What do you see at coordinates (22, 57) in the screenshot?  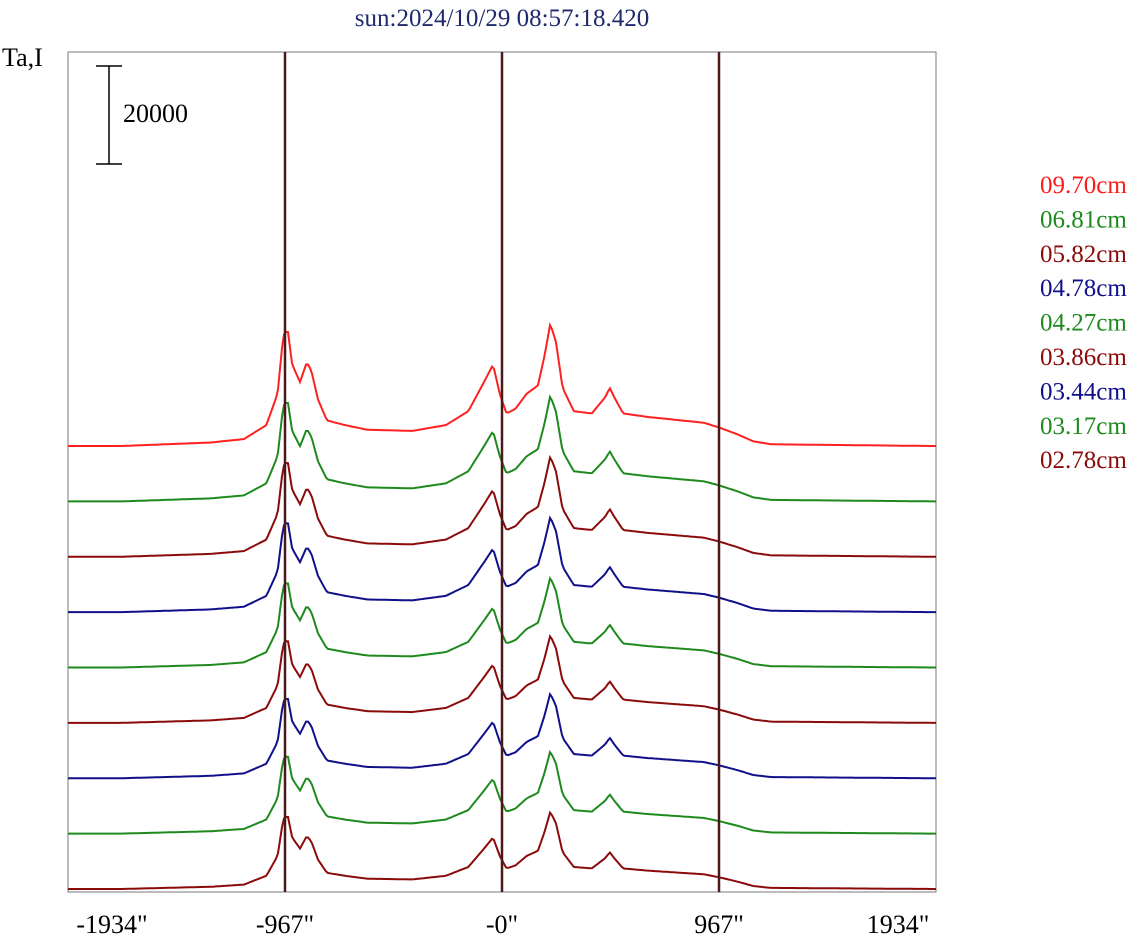 I see `y-axis-label: Ta,I` at bounding box center [22, 57].